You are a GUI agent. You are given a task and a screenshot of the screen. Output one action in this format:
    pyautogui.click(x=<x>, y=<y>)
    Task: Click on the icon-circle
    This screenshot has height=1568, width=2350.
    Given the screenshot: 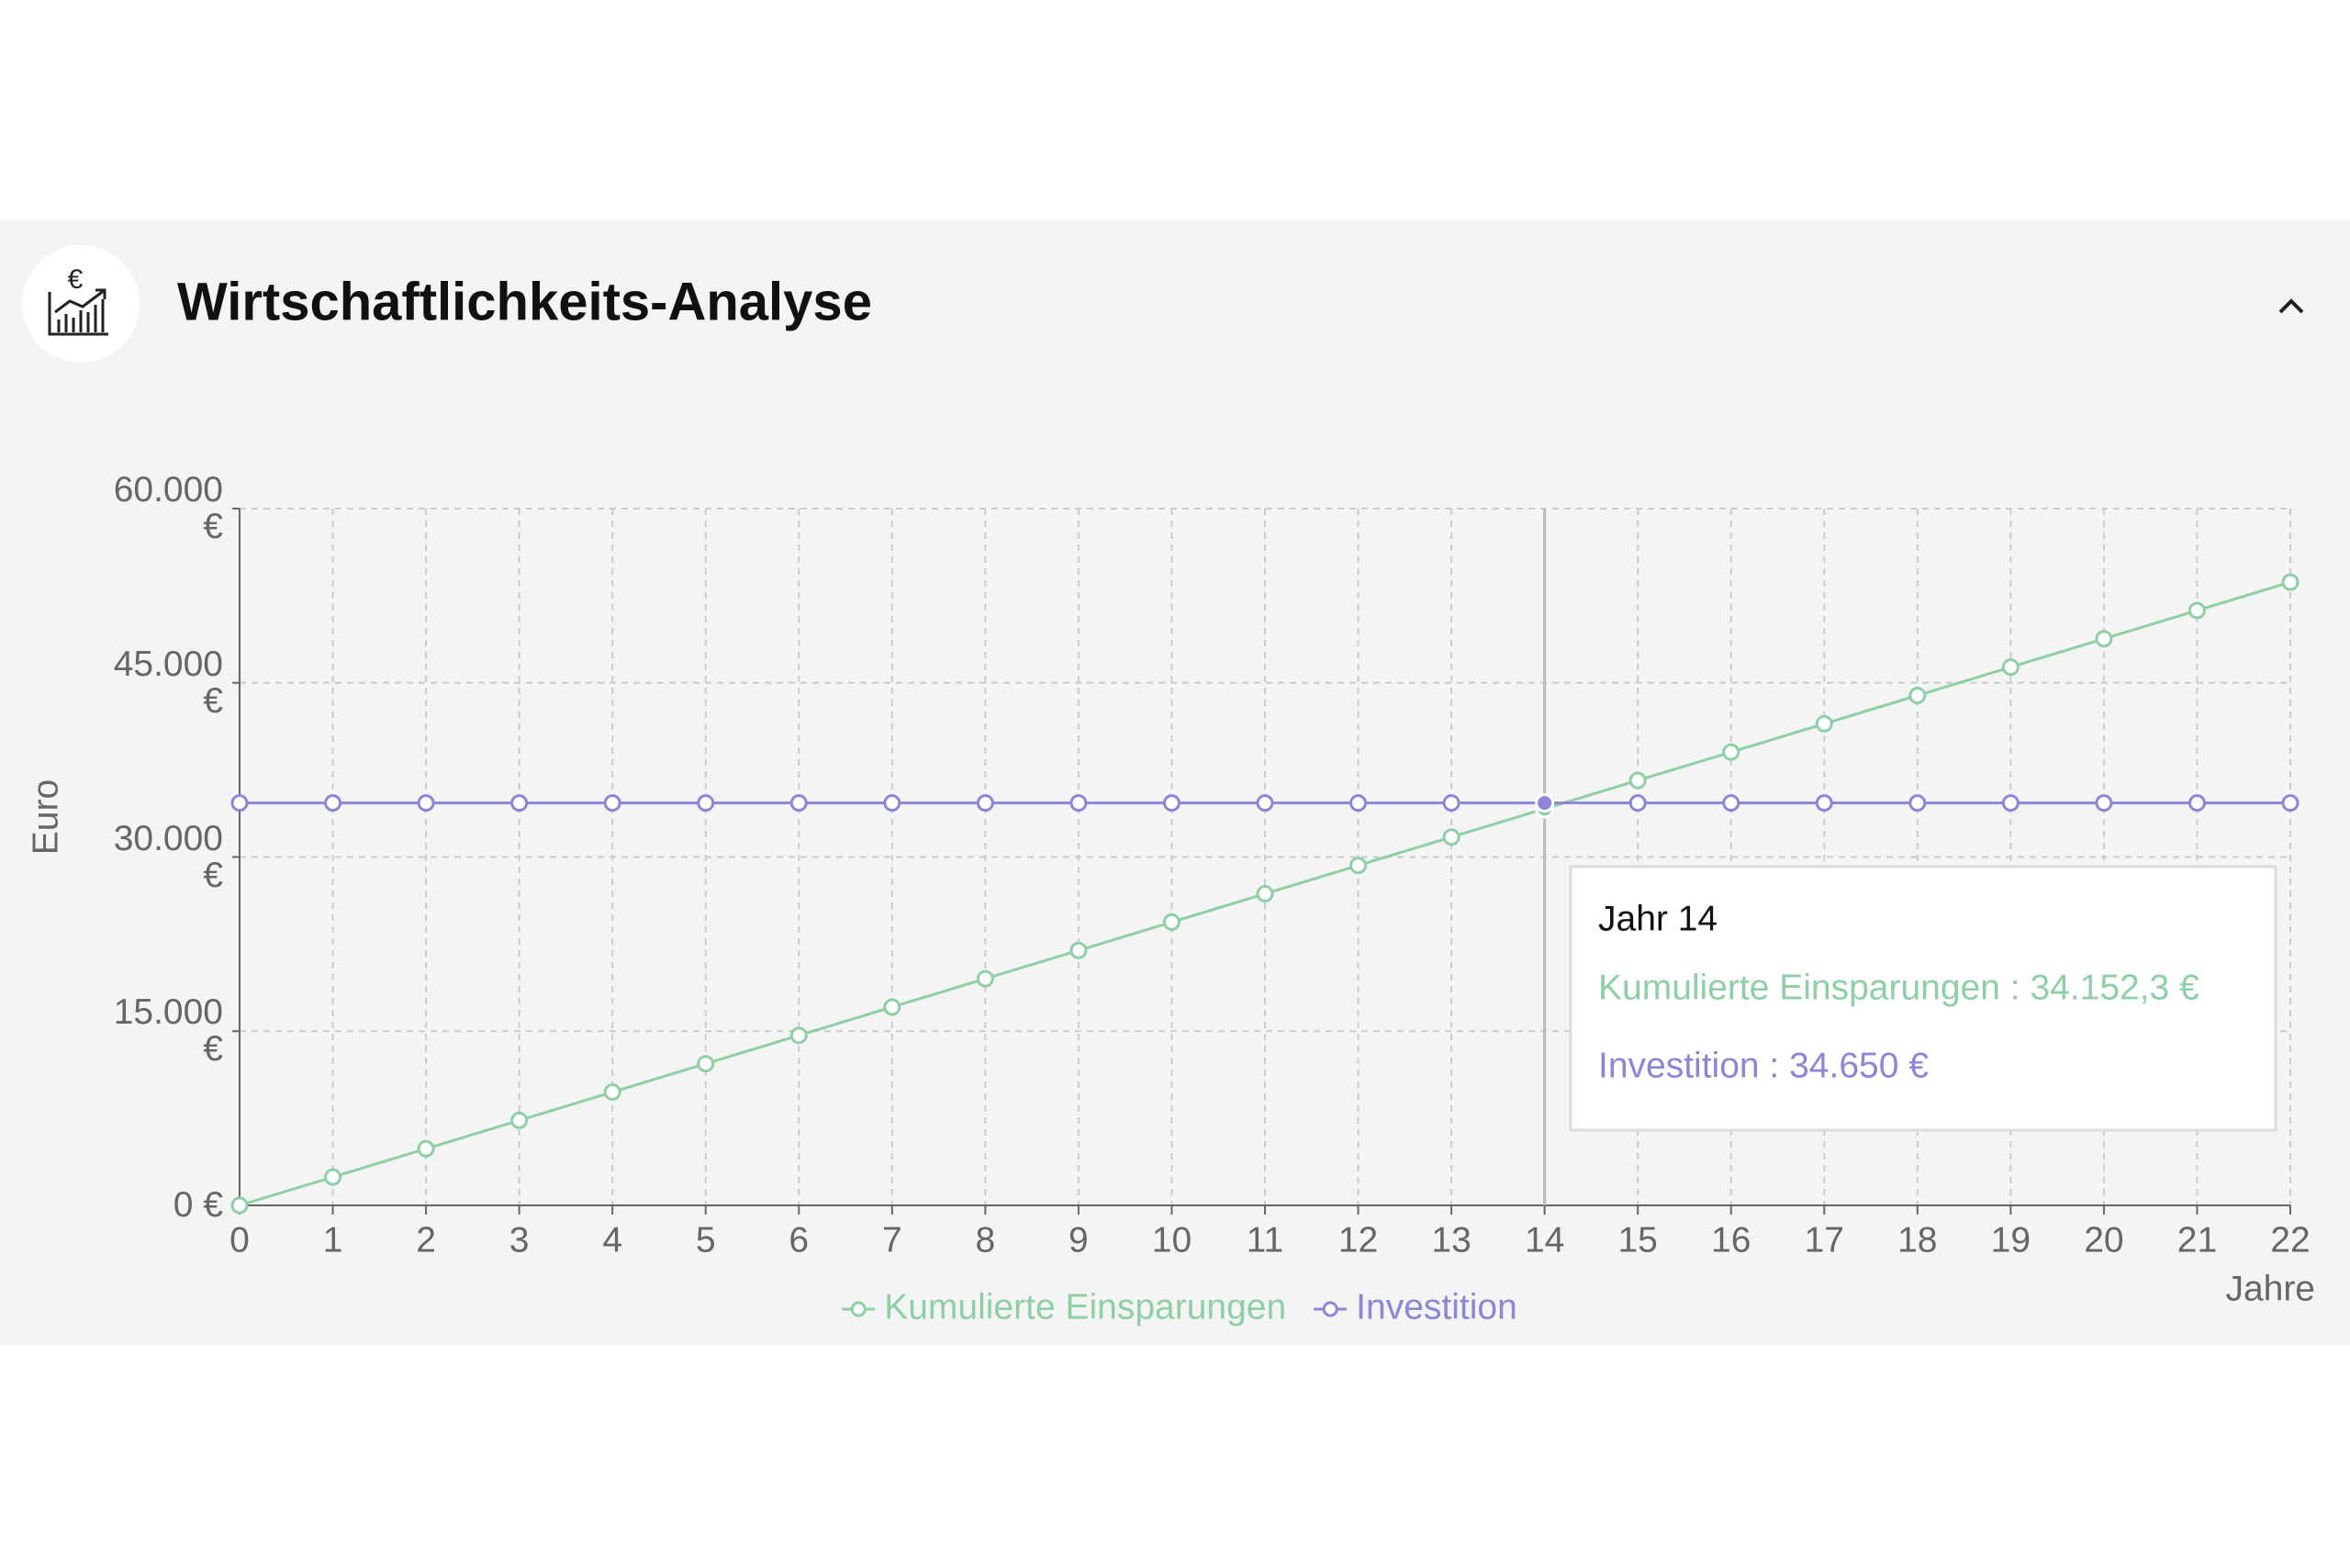 What is the action you would take?
    pyautogui.click(x=81, y=304)
    